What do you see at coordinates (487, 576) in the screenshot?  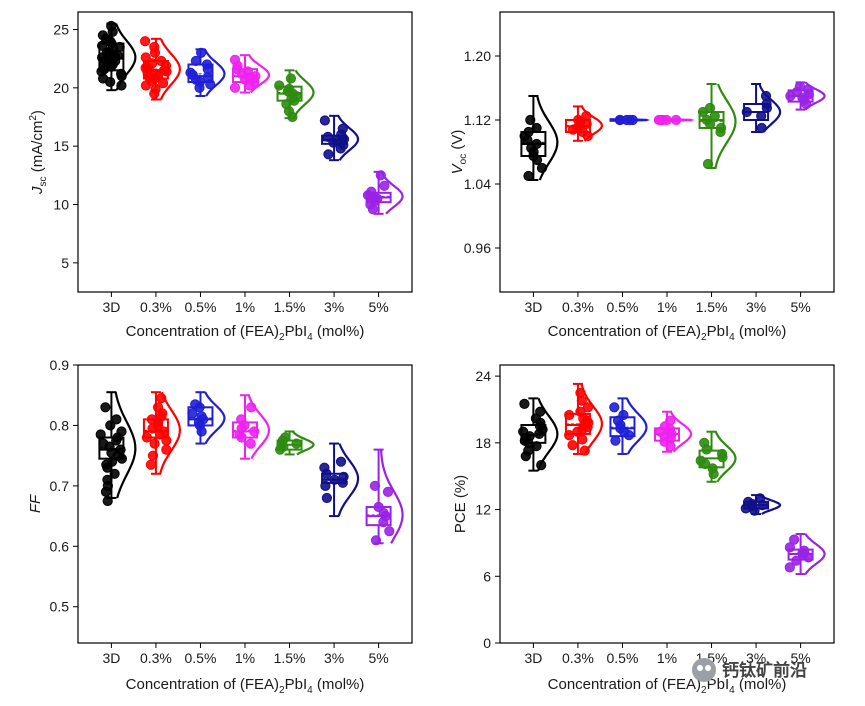 I see `y-tick-label: 6` at bounding box center [487, 576].